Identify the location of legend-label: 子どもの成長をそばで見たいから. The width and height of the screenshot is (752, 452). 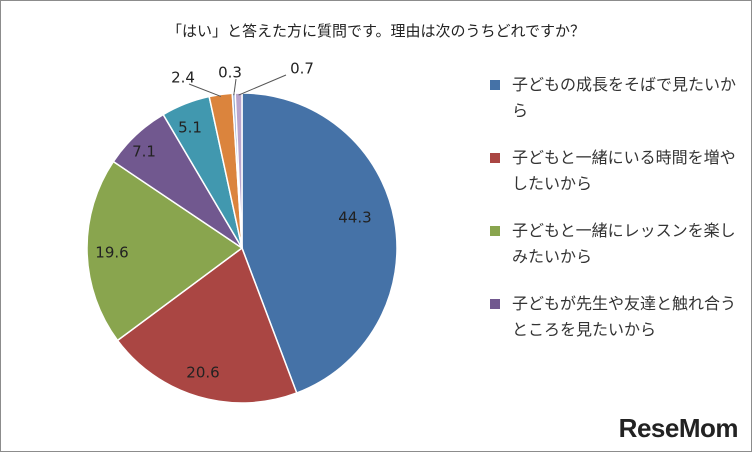
(624, 97).